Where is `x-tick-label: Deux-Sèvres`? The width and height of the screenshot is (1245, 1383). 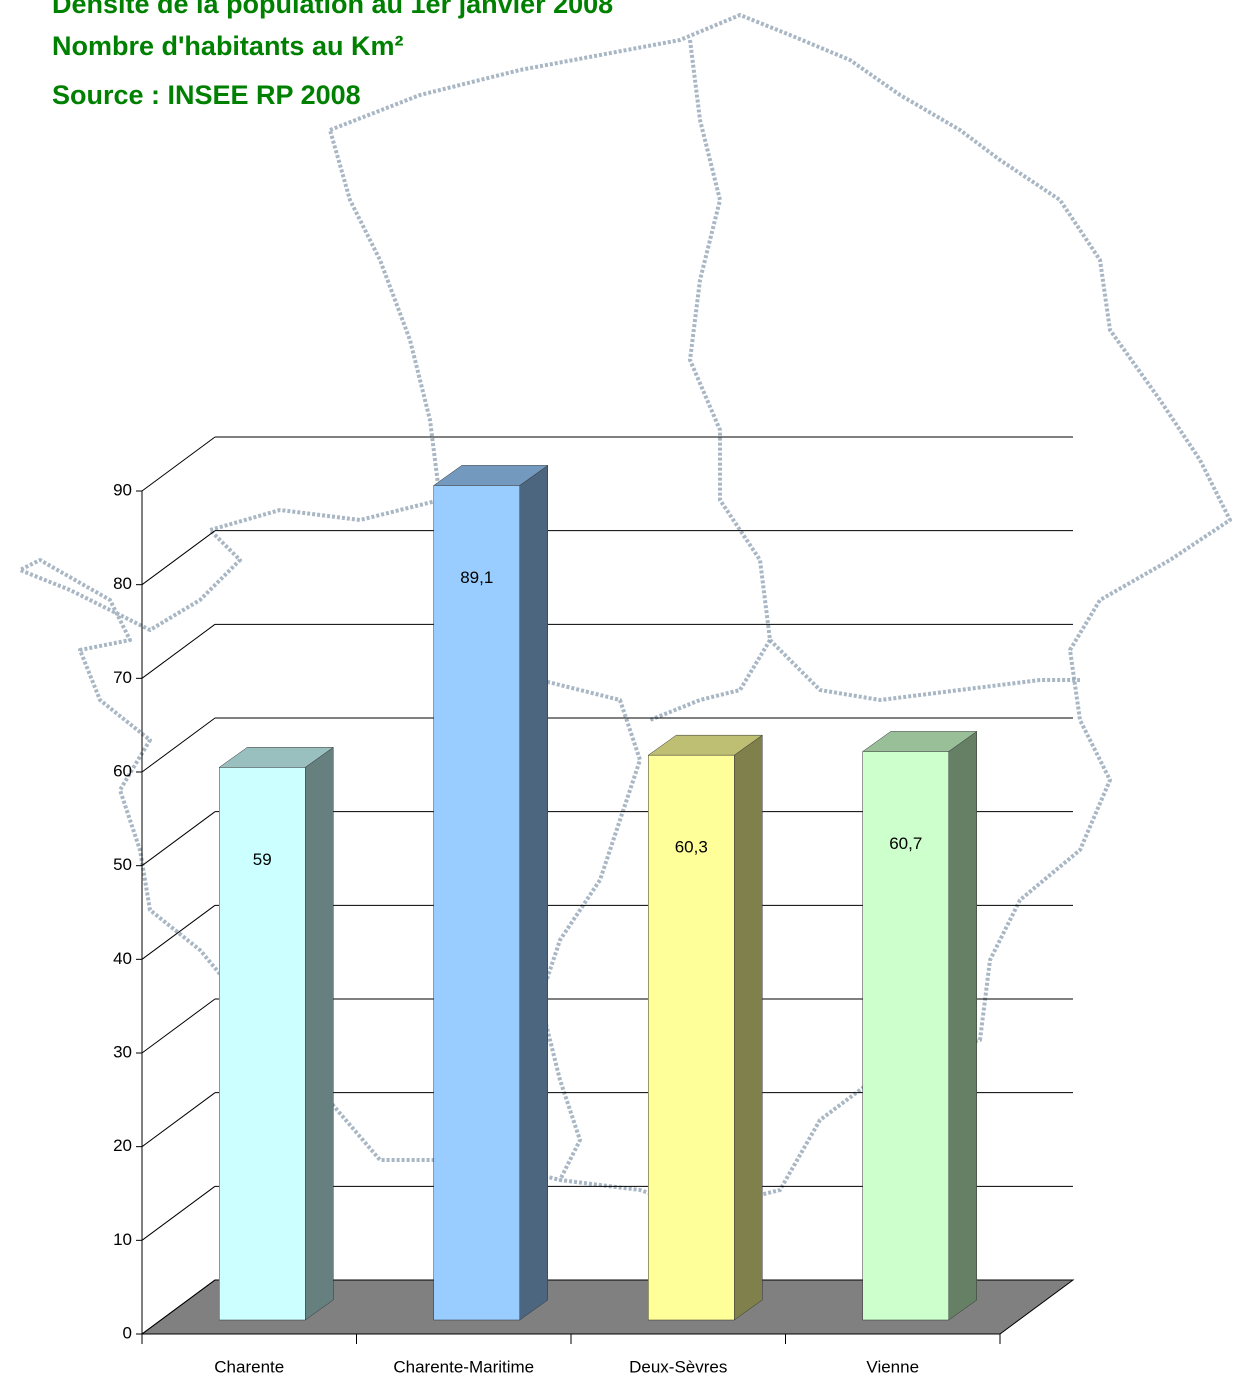
x-tick-label: Deux-Sèvres is located at coordinates (678, 1366).